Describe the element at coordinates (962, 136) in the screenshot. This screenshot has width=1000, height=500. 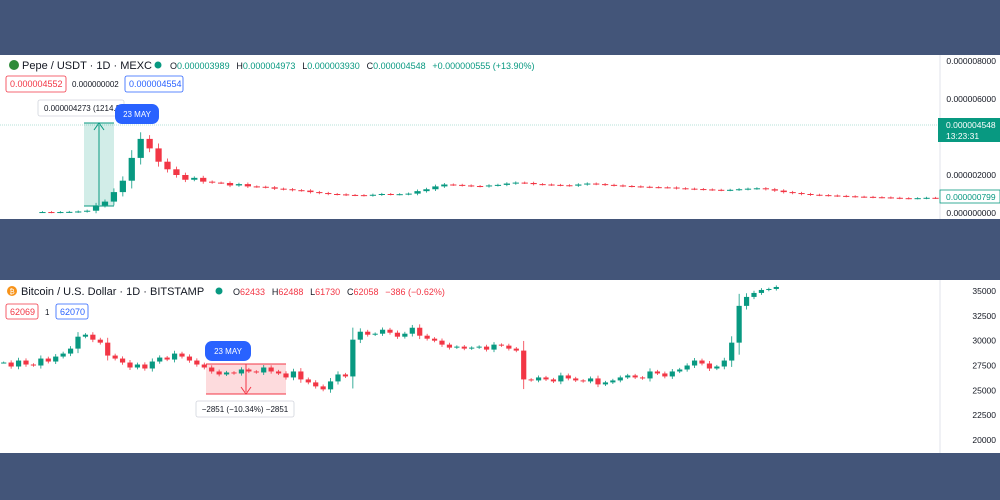
I see `bar-countdown: 13:23:31` at that location.